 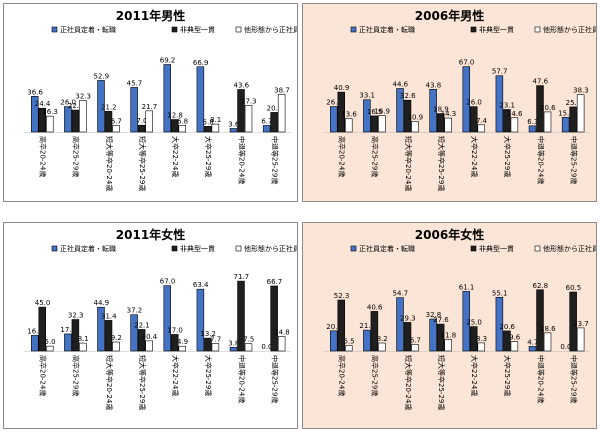 What do you see at coordinates (408, 318) in the screenshot?
I see `data-label-s1-c2: 29.3` at bounding box center [408, 318].